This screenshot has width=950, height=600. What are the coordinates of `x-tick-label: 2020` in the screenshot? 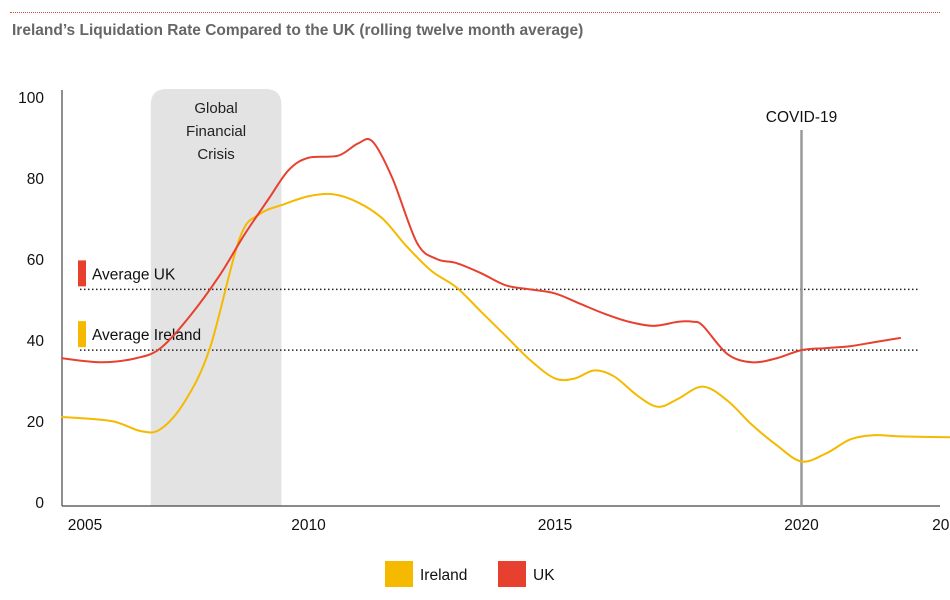 It's located at (801, 525).